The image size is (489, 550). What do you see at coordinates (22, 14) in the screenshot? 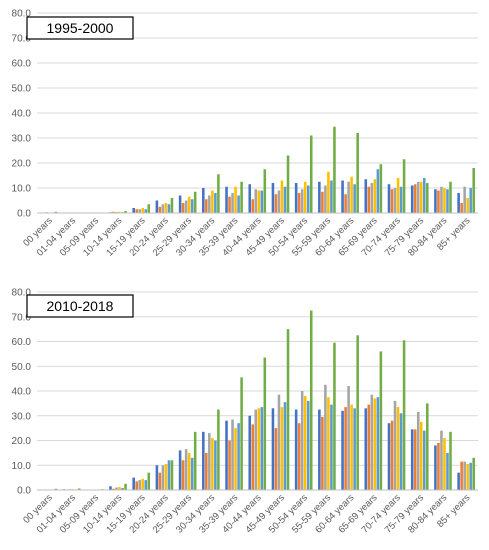
I see `y-tick-label: 80.0` at bounding box center [22, 14].